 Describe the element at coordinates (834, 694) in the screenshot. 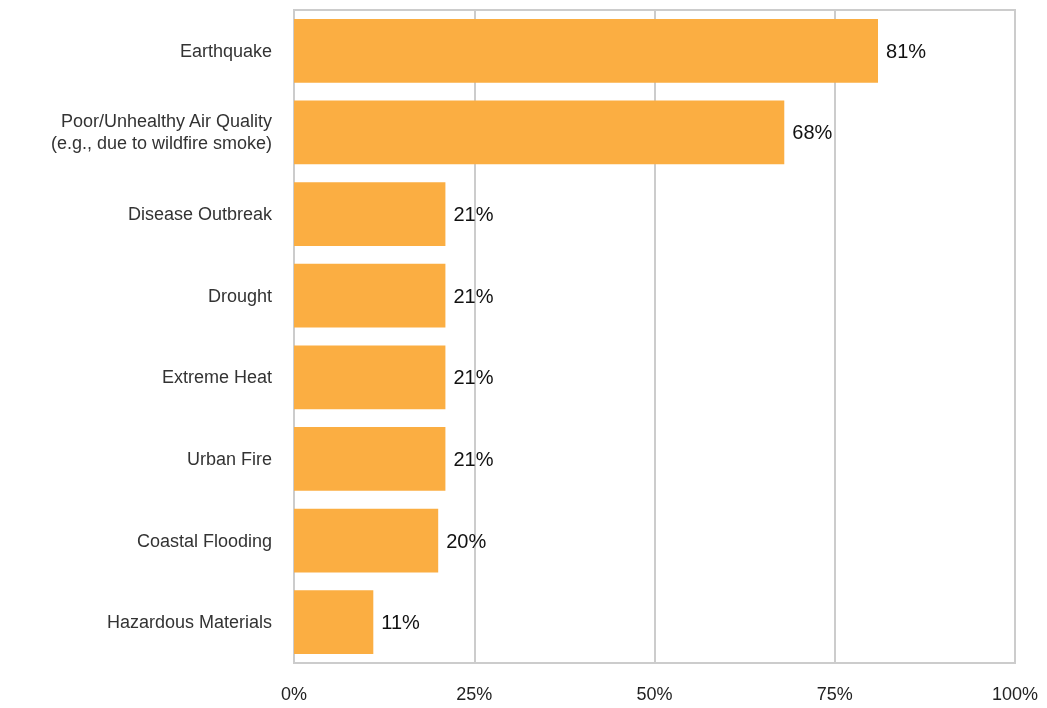

I see `x-tick-label: 75%` at that location.